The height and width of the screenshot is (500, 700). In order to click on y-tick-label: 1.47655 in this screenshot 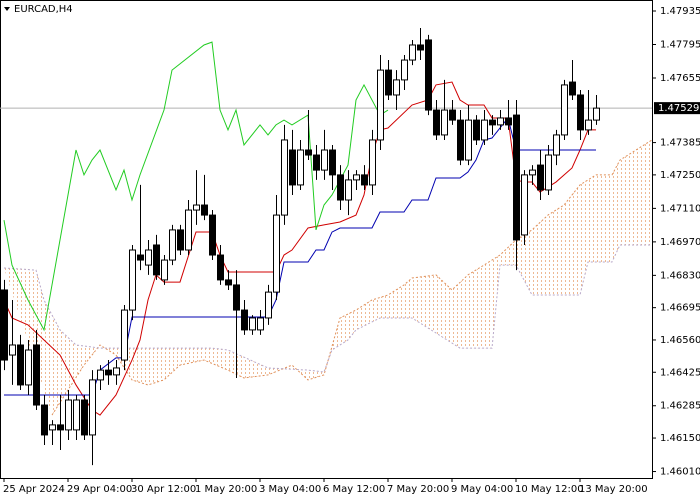, I will do `click(680, 78)`.